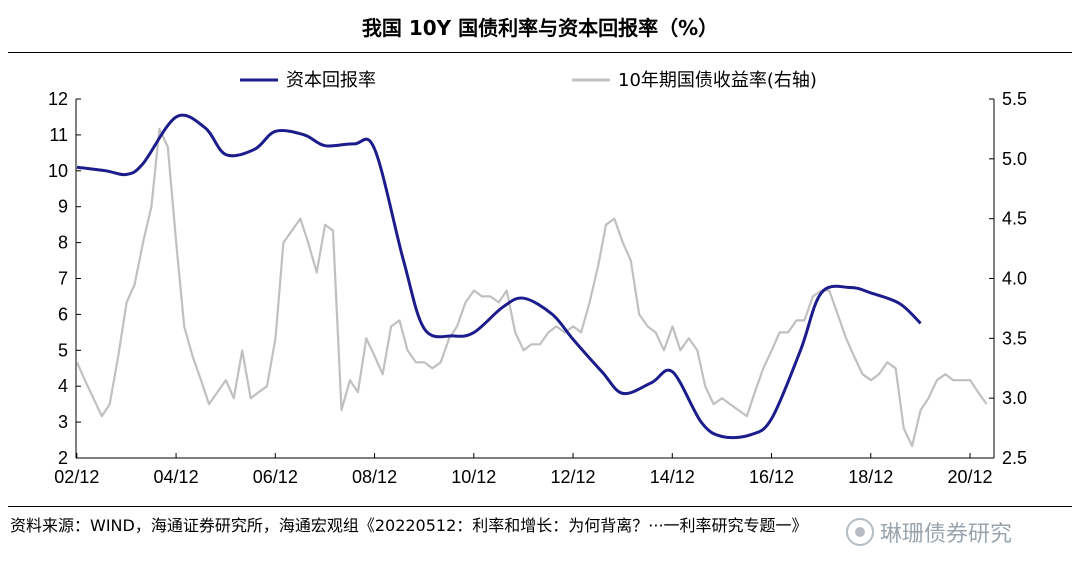  What do you see at coordinates (860, 532) in the screenshot?
I see `wechat-logo-icon` at bounding box center [860, 532].